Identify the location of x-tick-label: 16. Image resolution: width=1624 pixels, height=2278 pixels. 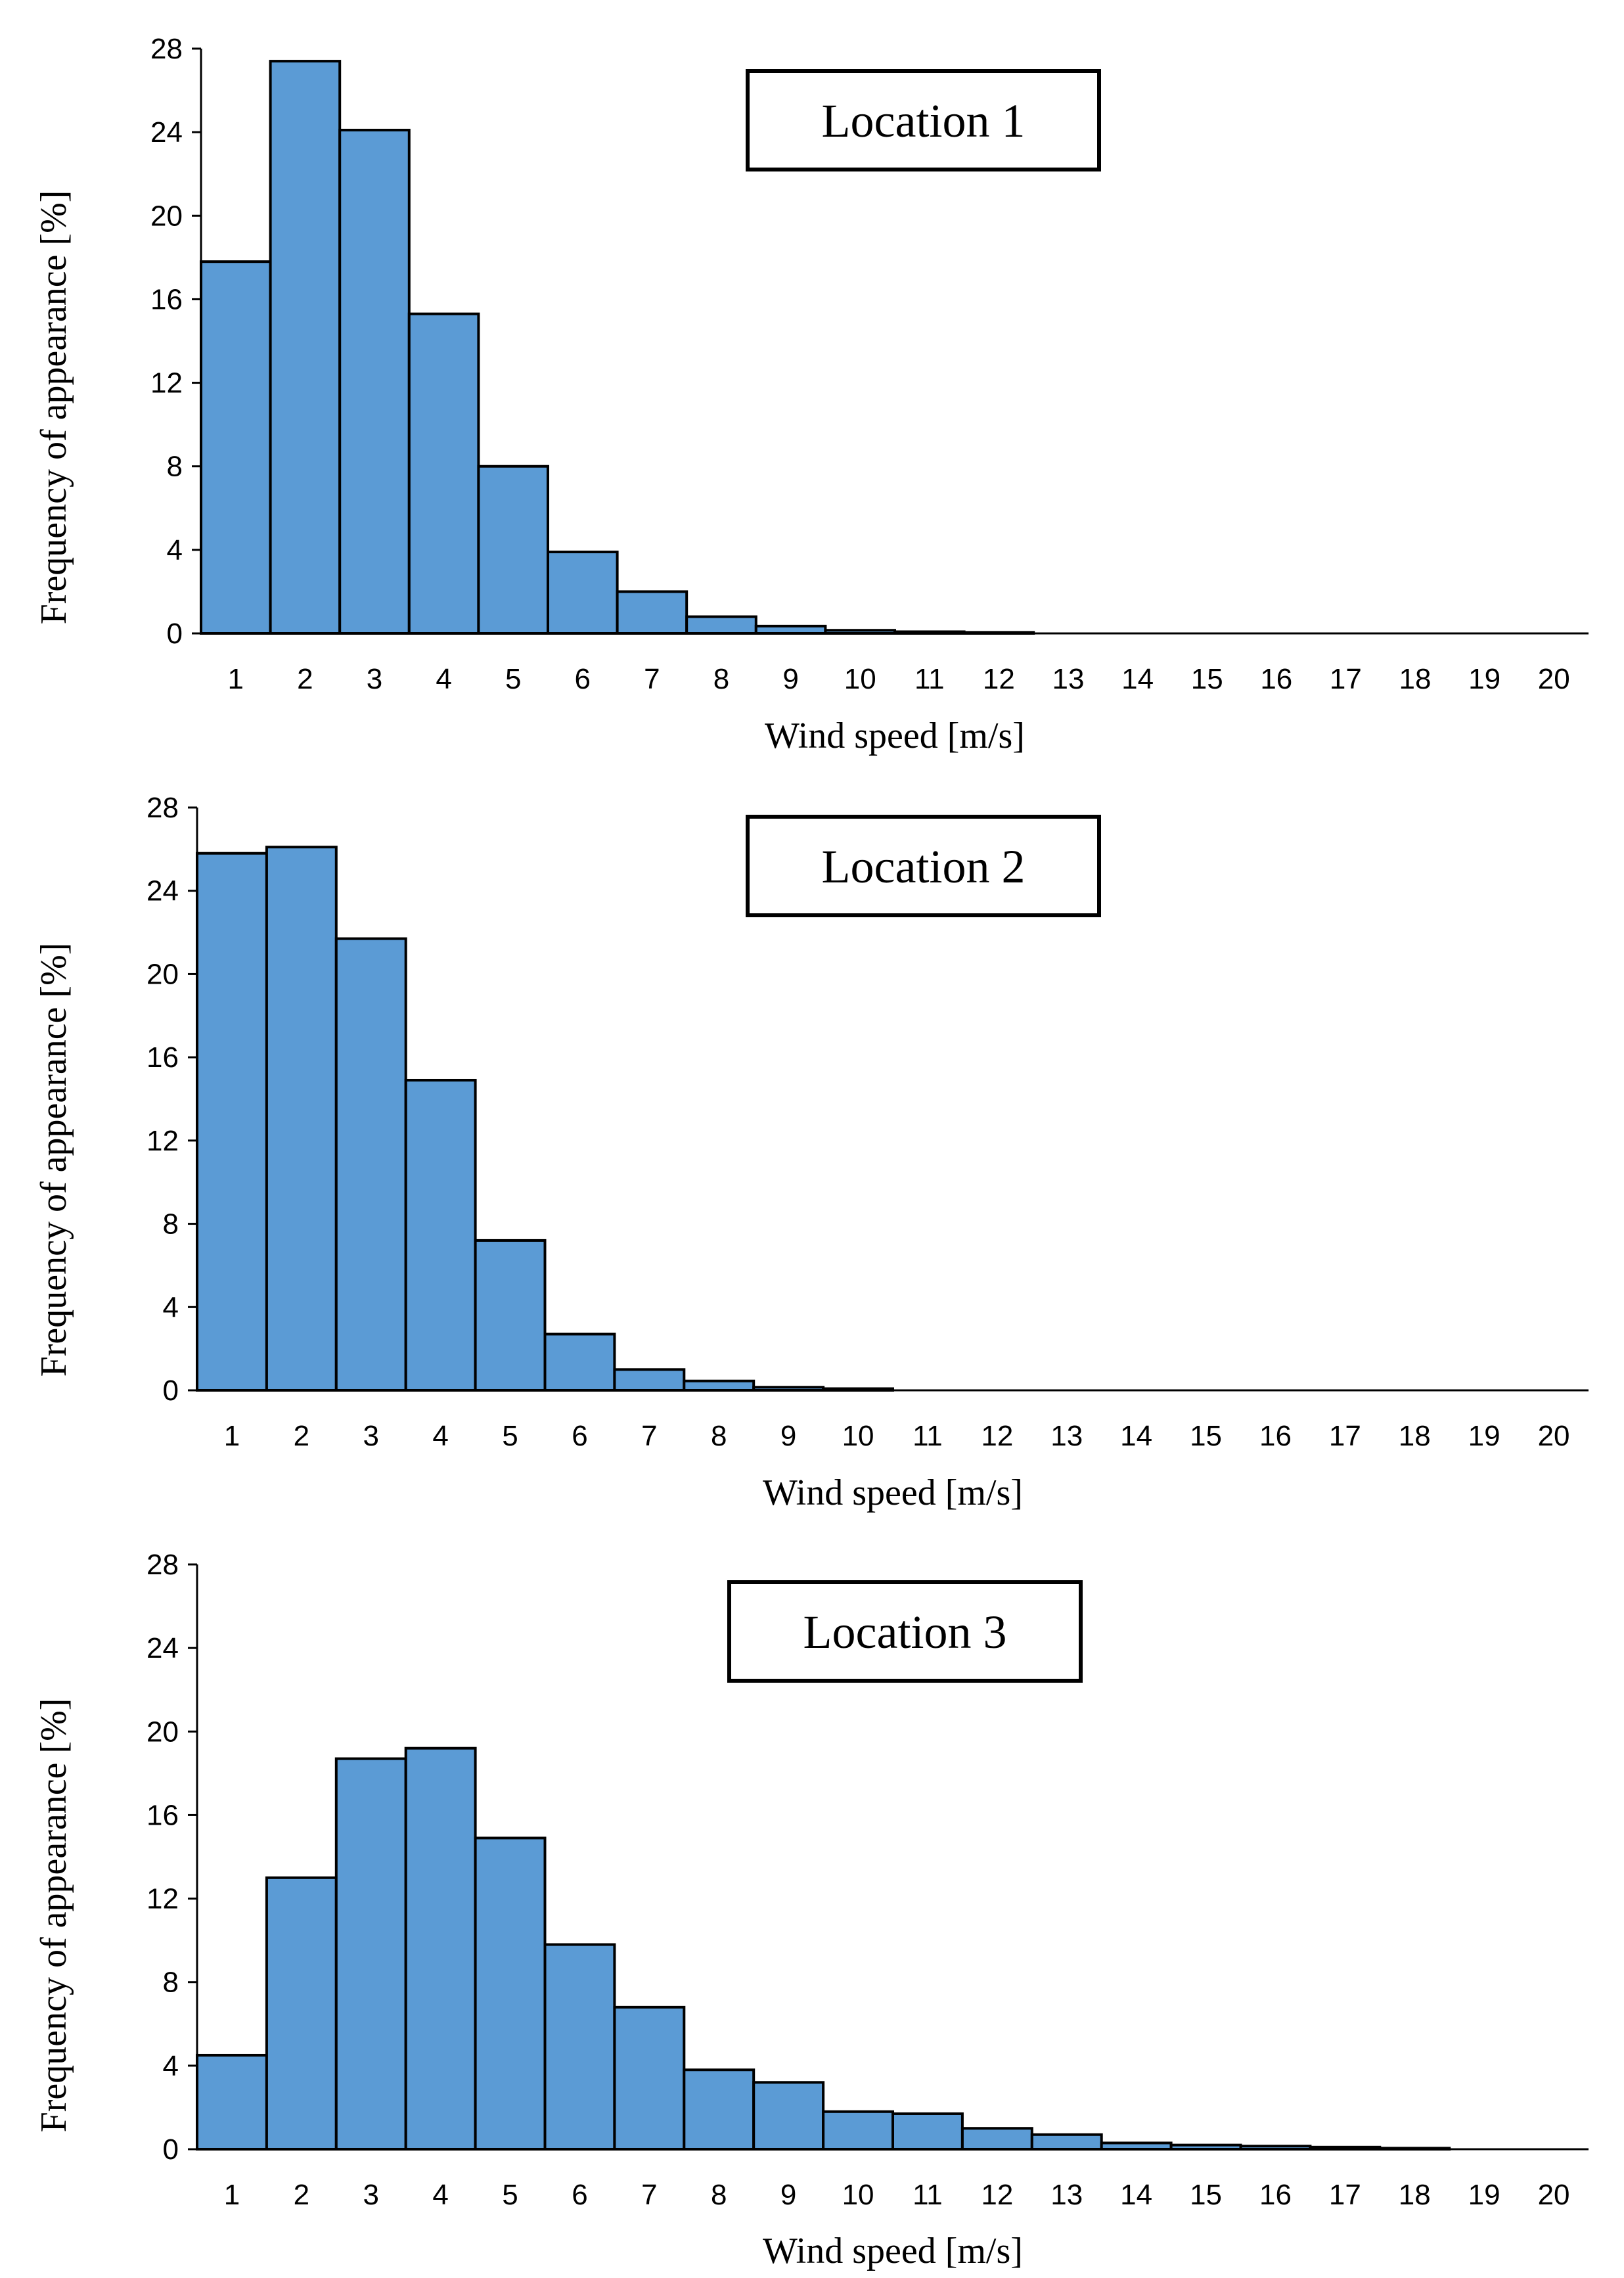
(1275, 1436).